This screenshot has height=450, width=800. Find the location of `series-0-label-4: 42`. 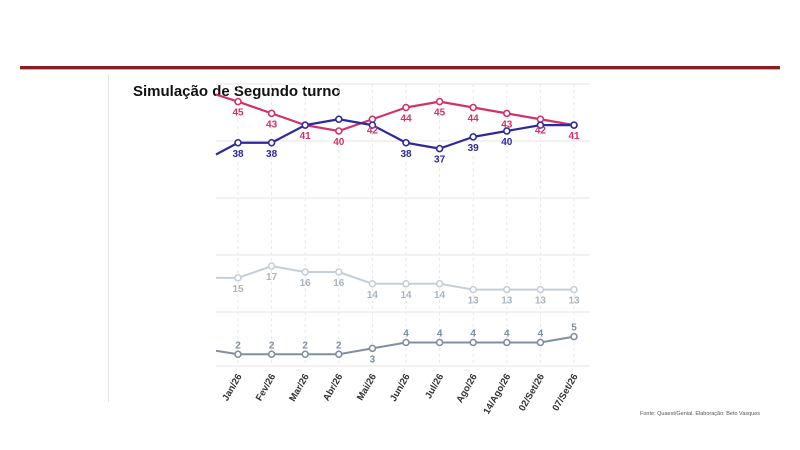

series-0-label-4: 42 is located at coordinates (373, 130).